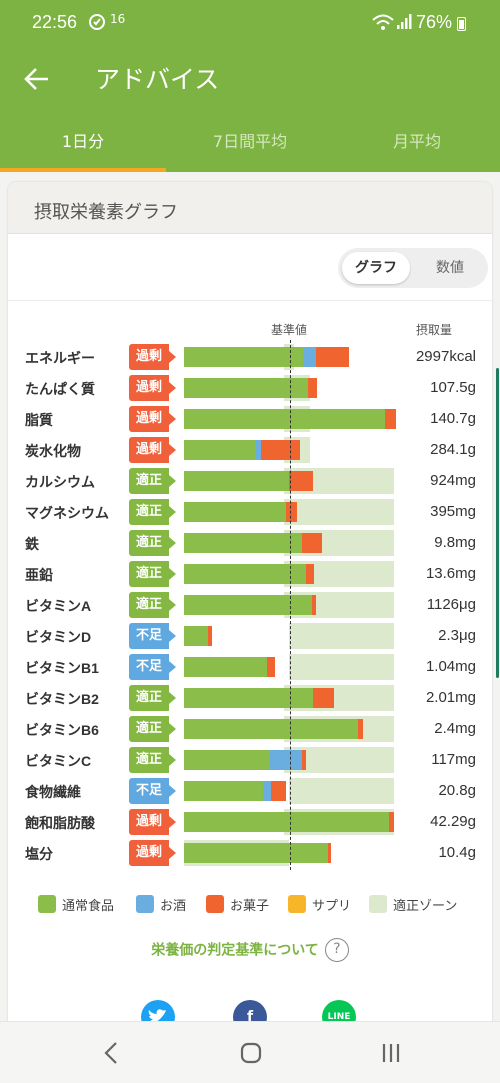  I want to click on nutrient-row: カルシウム 適正 924mg, so click(250, 481).